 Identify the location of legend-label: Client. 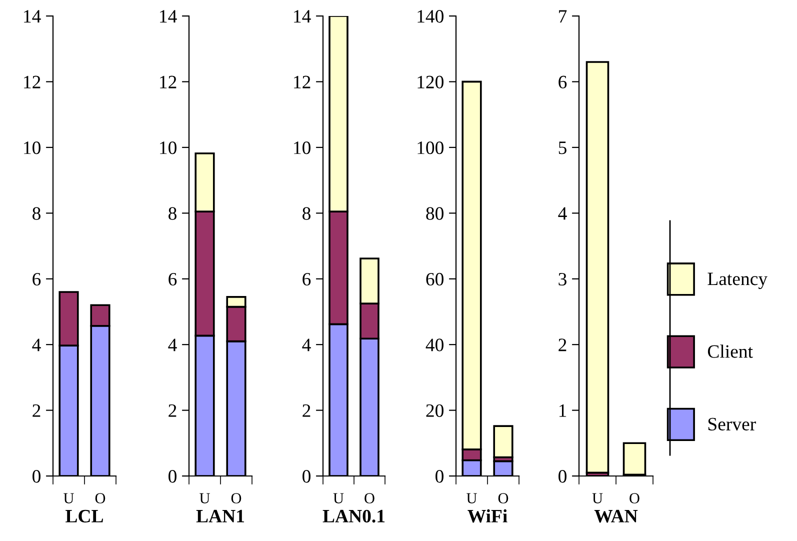
(730, 351).